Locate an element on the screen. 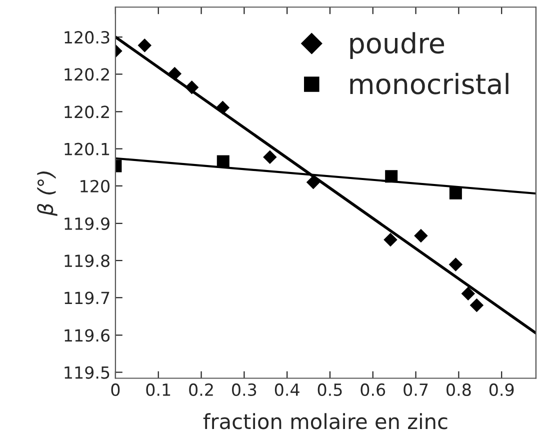  y-tick-label: 119.7 is located at coordinates (87, 298).